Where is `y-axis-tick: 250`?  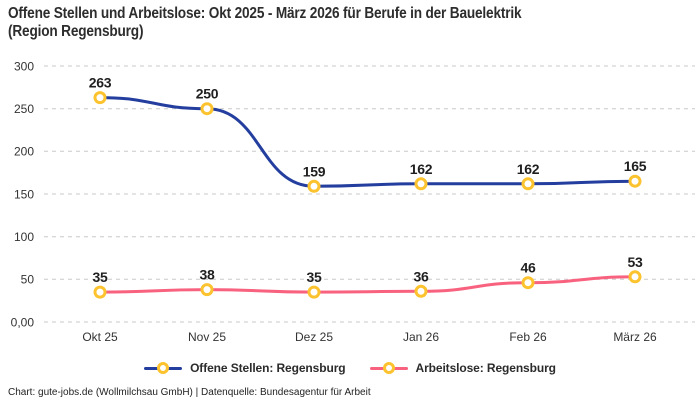 y-axis-tick: 250 is located at coordinates (24, 109).